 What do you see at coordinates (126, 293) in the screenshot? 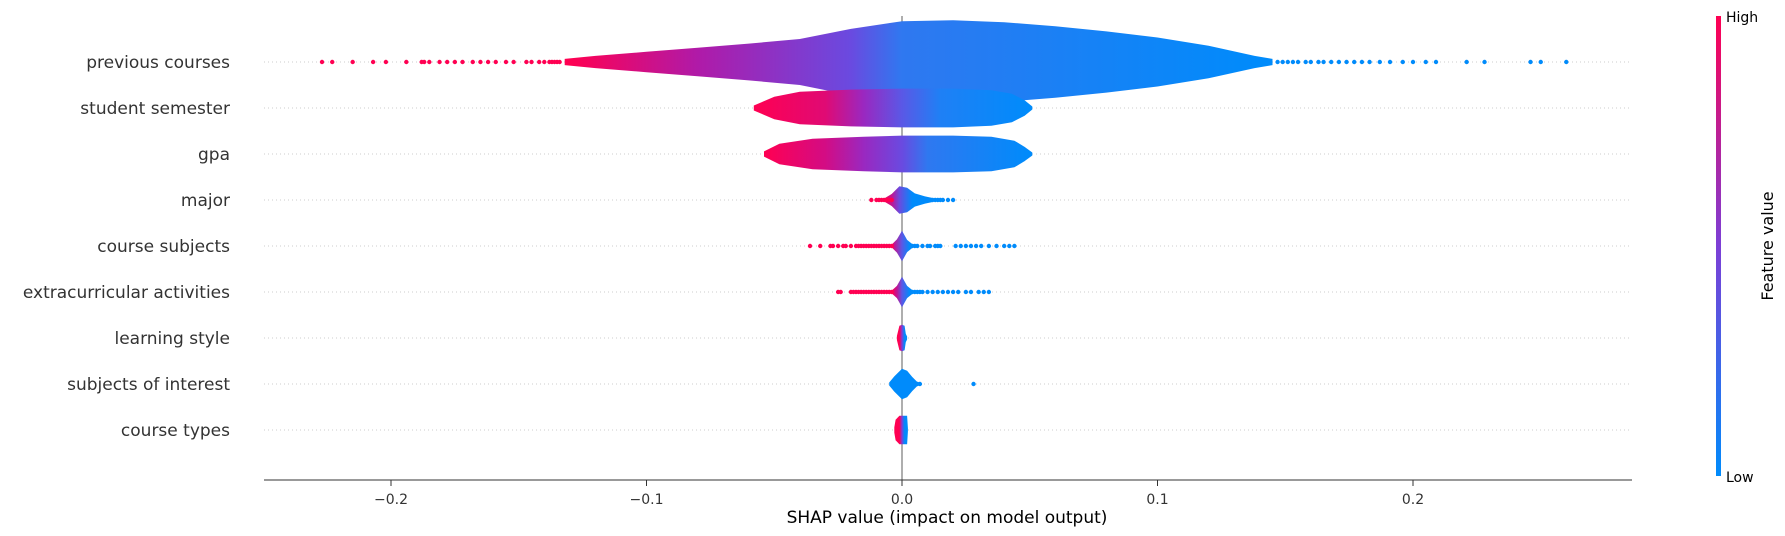
I see `feature-label: extracurricular activities` at bounding box center [126, 293].